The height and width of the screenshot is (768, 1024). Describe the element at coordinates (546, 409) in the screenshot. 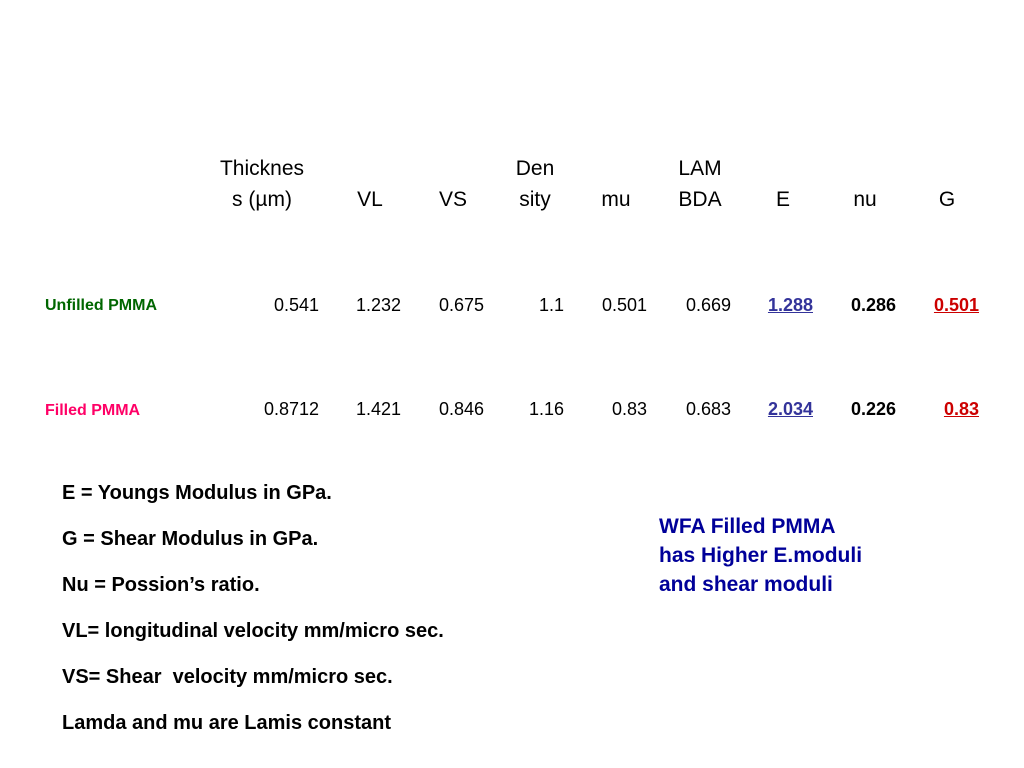

I see `cell-filled-density: 1.16` at that location.